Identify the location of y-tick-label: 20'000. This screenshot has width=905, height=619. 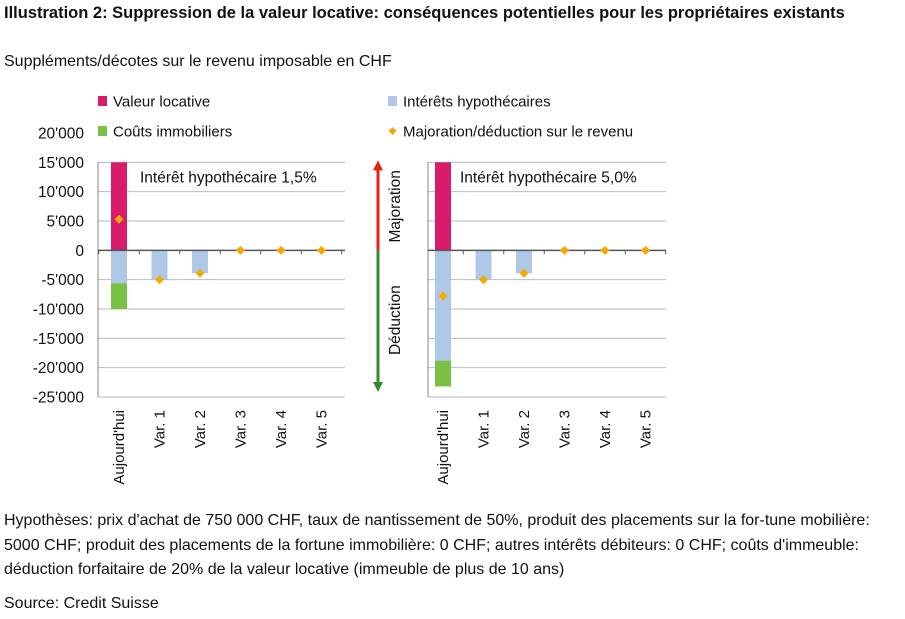
(61, 134).